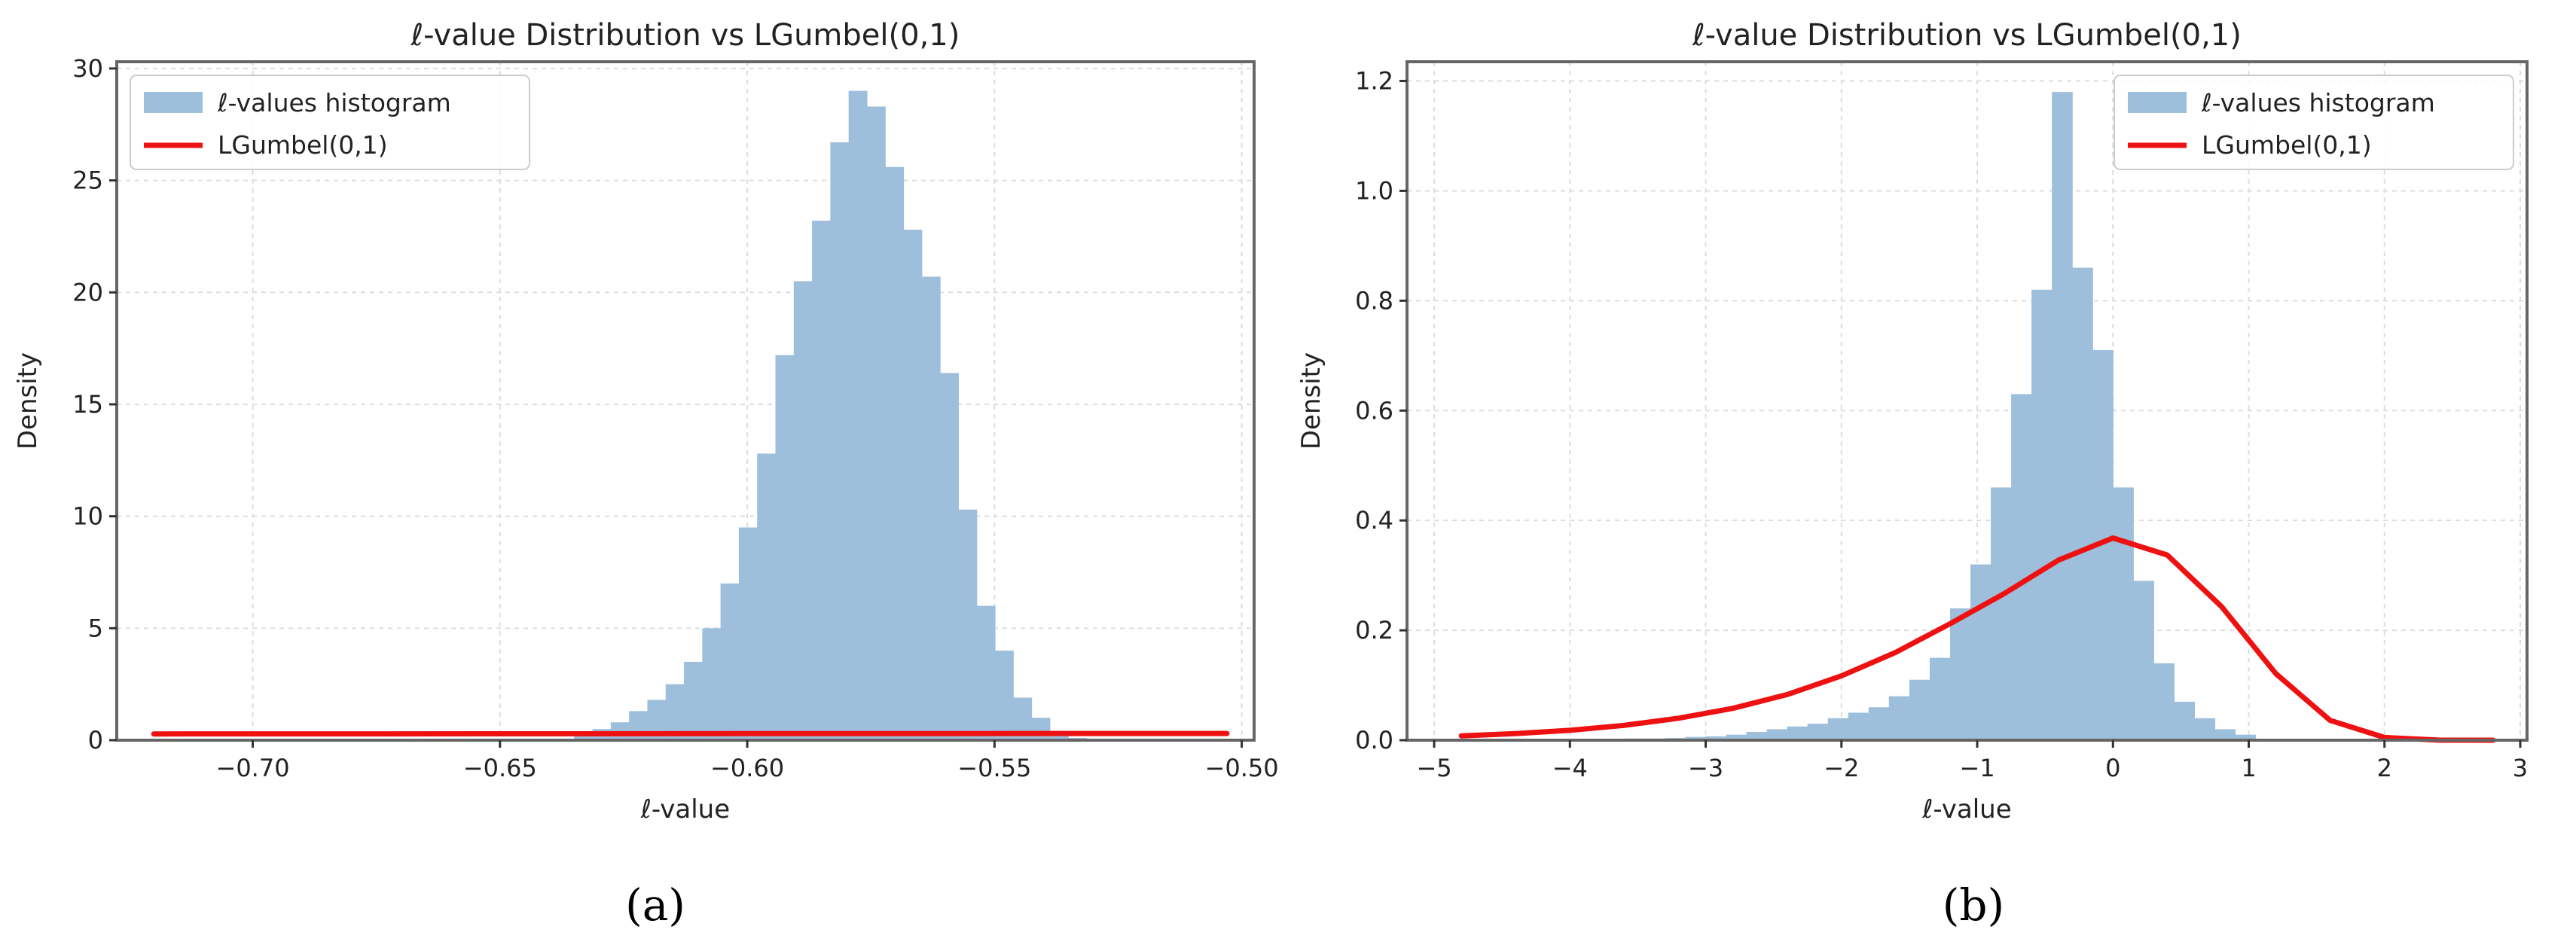 This screenshot has height=945, width=2576. I want to click on x-tick-label: 1, so click(2249, 768).